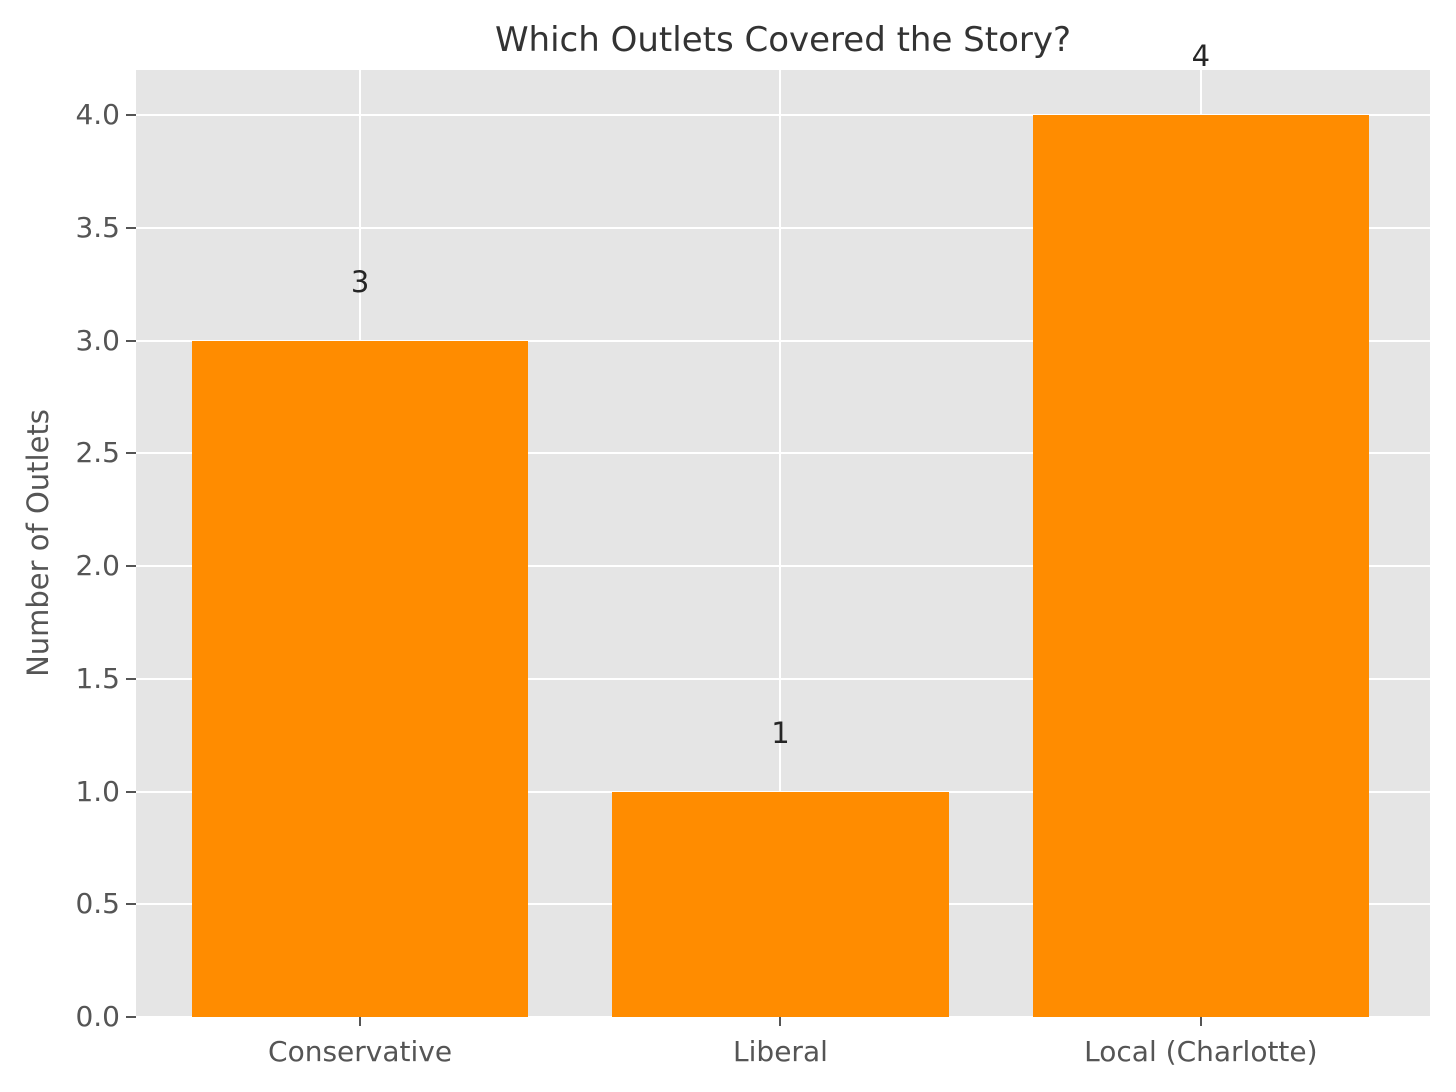  I want to click on y-tick-label: 0.0, so click(97, 1016).